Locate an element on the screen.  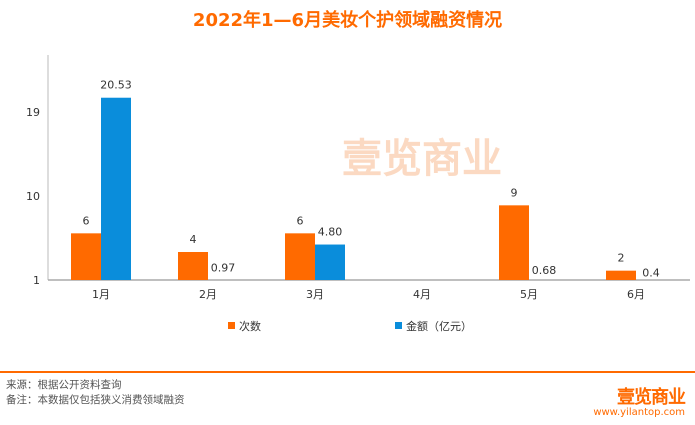
legend-label: 次数 is located at coordinates (250, 326).